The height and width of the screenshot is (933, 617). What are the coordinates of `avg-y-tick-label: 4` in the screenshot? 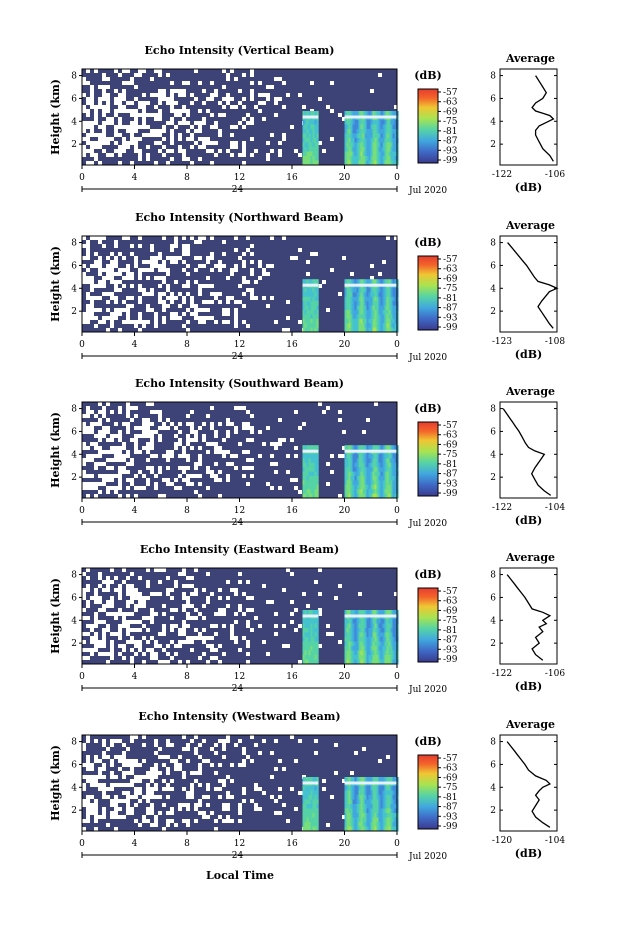 It's located at (493, 122).